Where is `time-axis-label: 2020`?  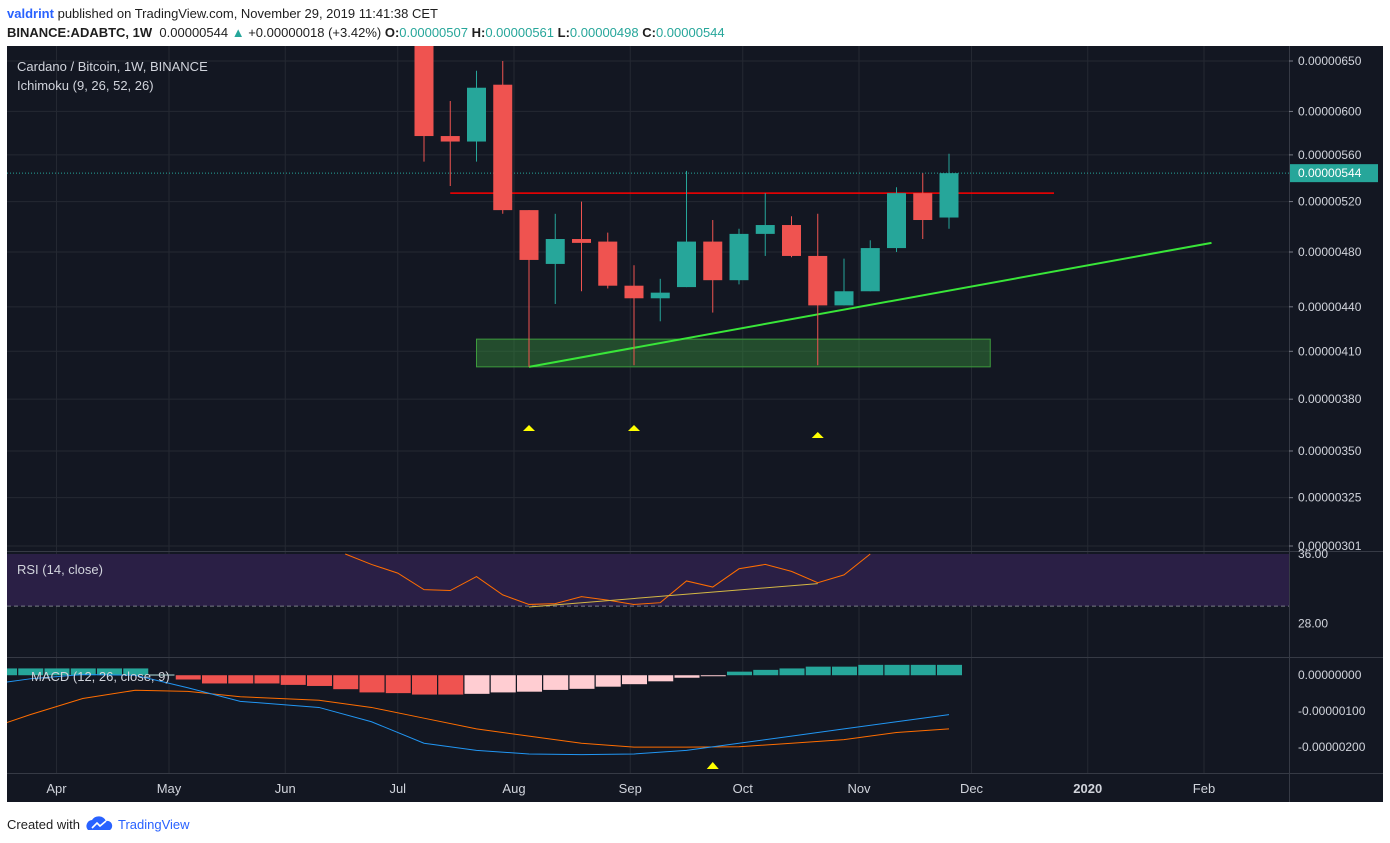 time-axis-label: 2020 is located at coordinates (1087, 788).